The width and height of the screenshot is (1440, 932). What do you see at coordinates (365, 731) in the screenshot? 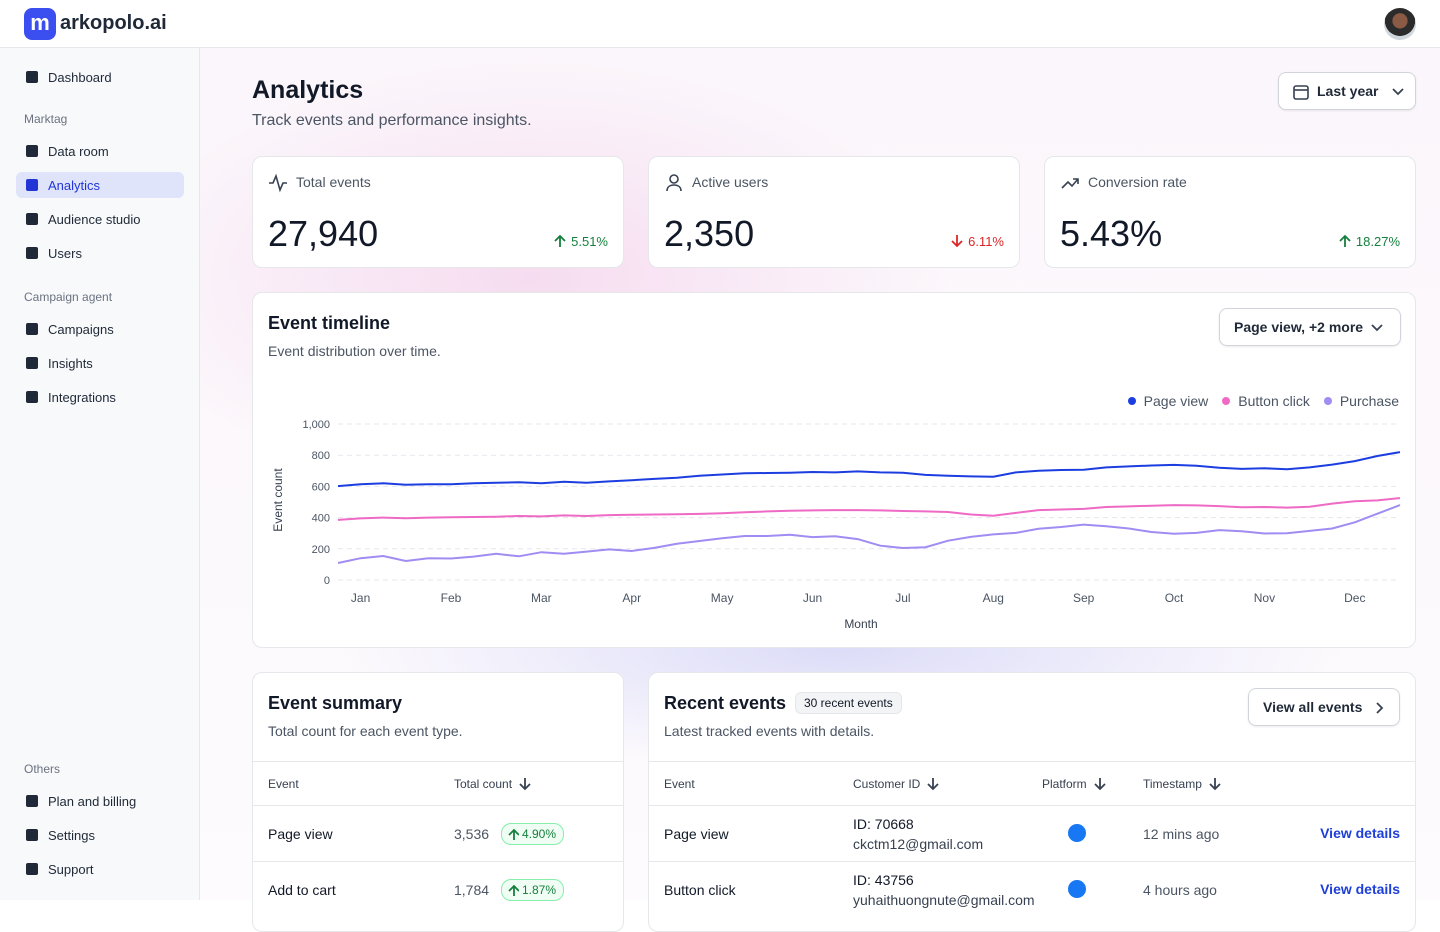
I see `summary-subtitle: Total count for each event type.` at bounding box center [365, 731].